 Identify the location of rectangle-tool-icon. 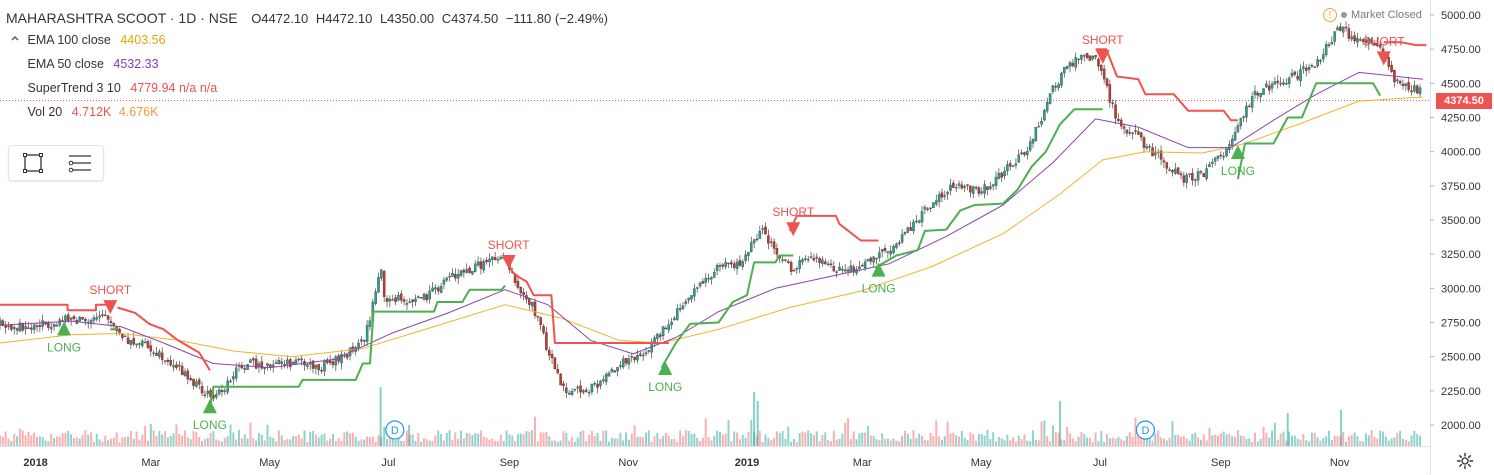
(32, 163).